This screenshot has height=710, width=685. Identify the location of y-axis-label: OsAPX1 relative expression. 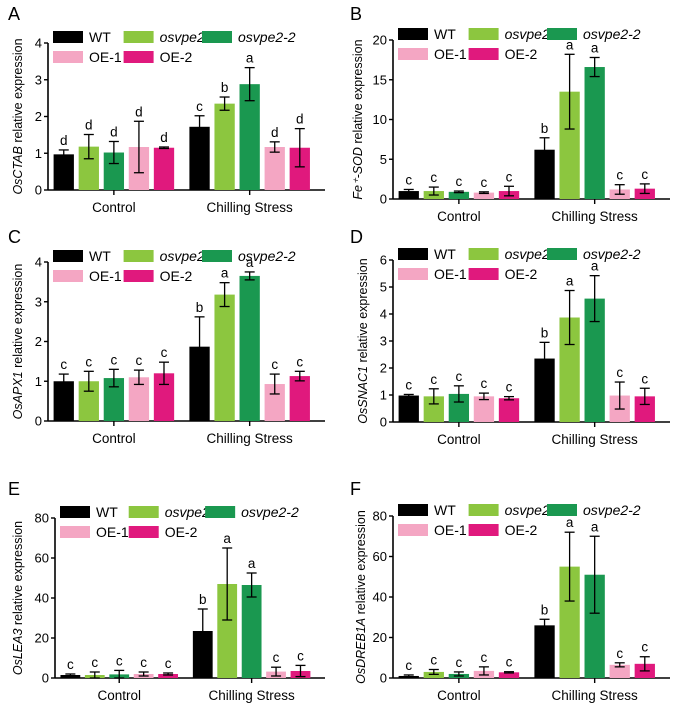
(18, 342).